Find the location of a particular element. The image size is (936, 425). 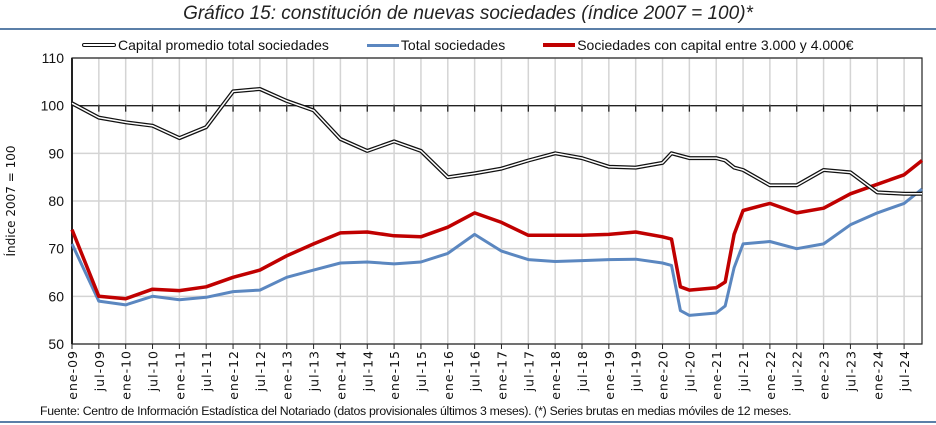

legend-swatch-total is located at coordinates (382, 45).